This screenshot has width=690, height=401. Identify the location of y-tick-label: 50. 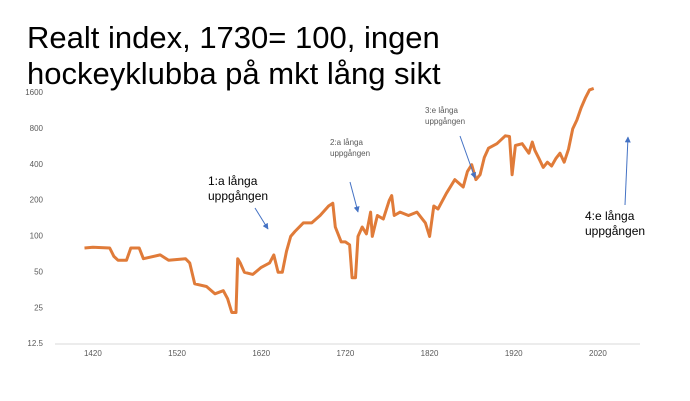
(38, 271).